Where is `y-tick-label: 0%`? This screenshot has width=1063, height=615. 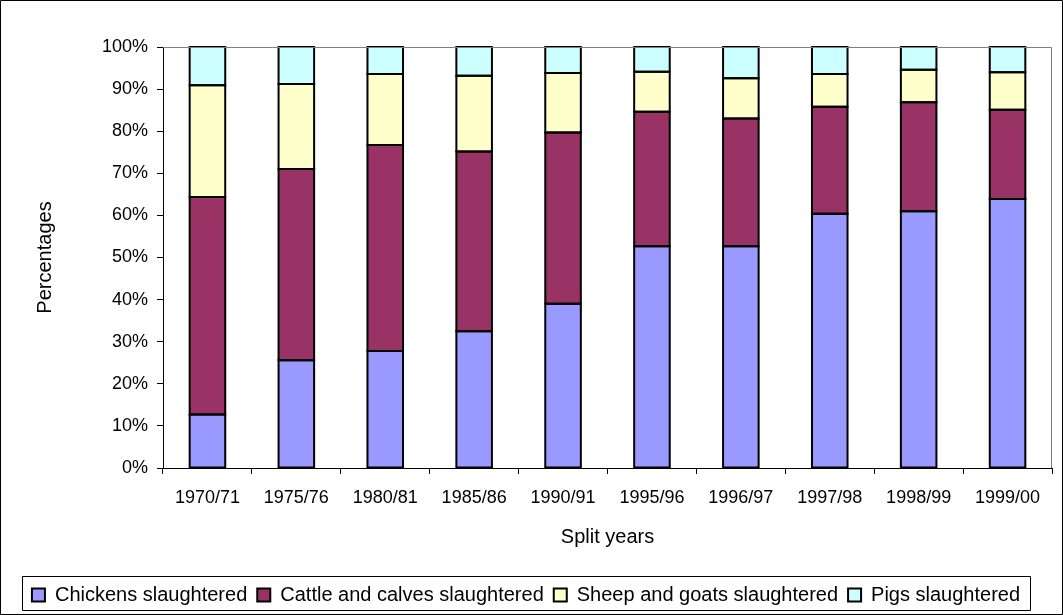
y-tick-label: 0% is located at coordinates (134, 466).